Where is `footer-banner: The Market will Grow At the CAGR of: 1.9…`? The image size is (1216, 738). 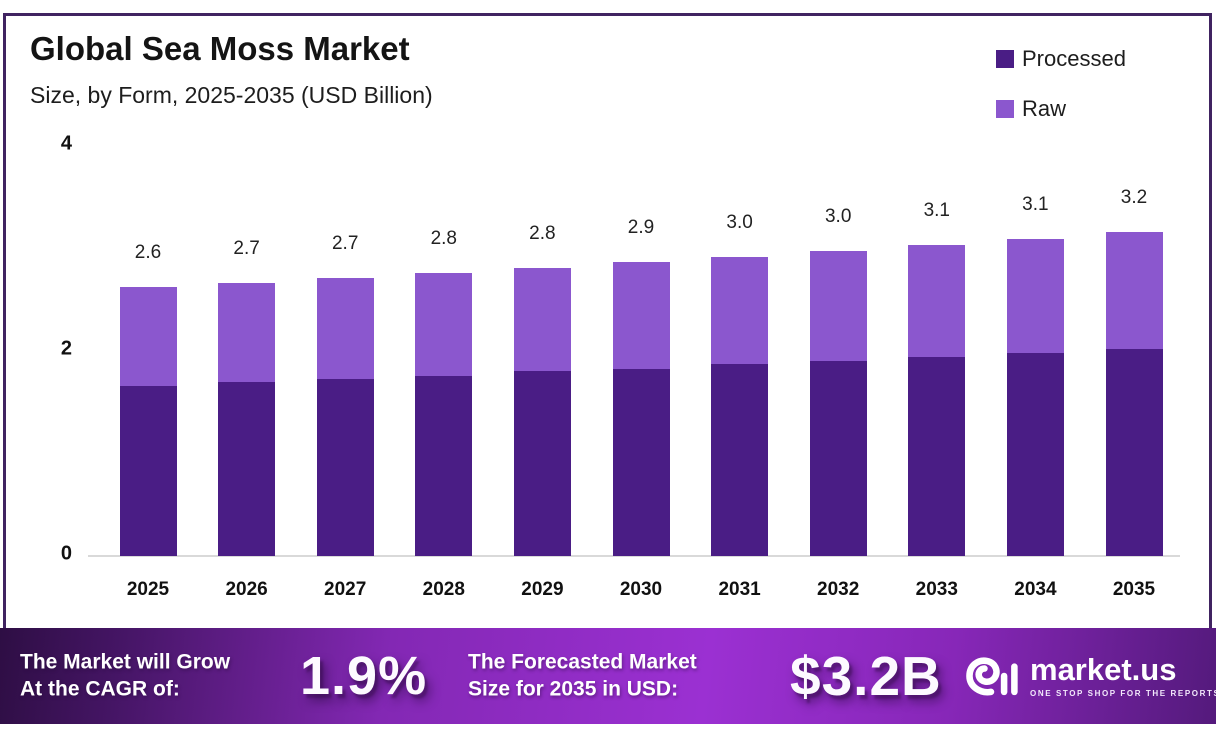
footer-banner: The Market will Grow At the CAGR of: 1.9… is located at coordinates (608, 676).